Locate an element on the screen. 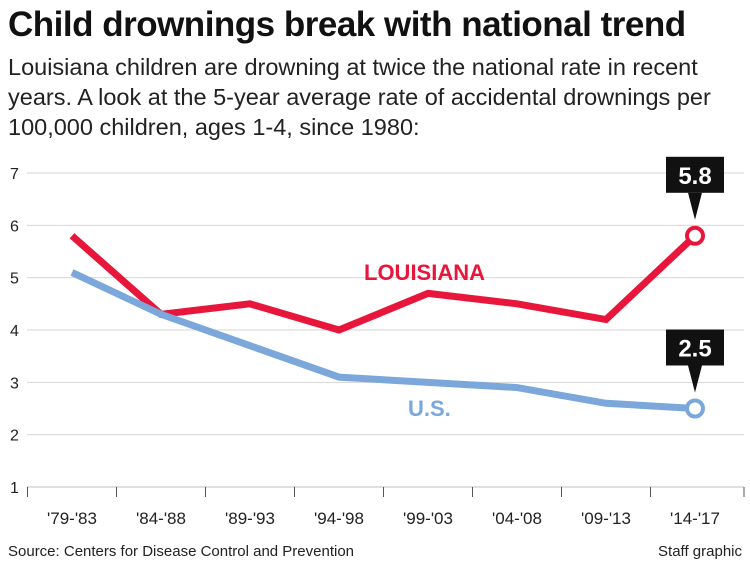 This screenshot has height=572, width=750. x-tick-label: '04-'08 is located at coordinates (517, 518).